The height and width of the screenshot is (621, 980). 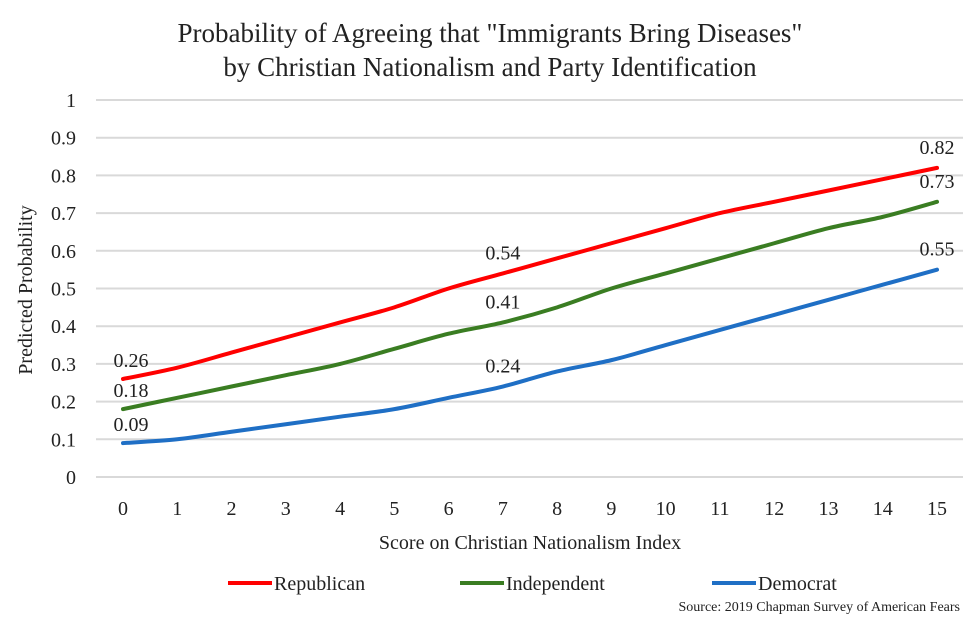 I want to click on x-tick-label: 11, so click(x=719, y=509).